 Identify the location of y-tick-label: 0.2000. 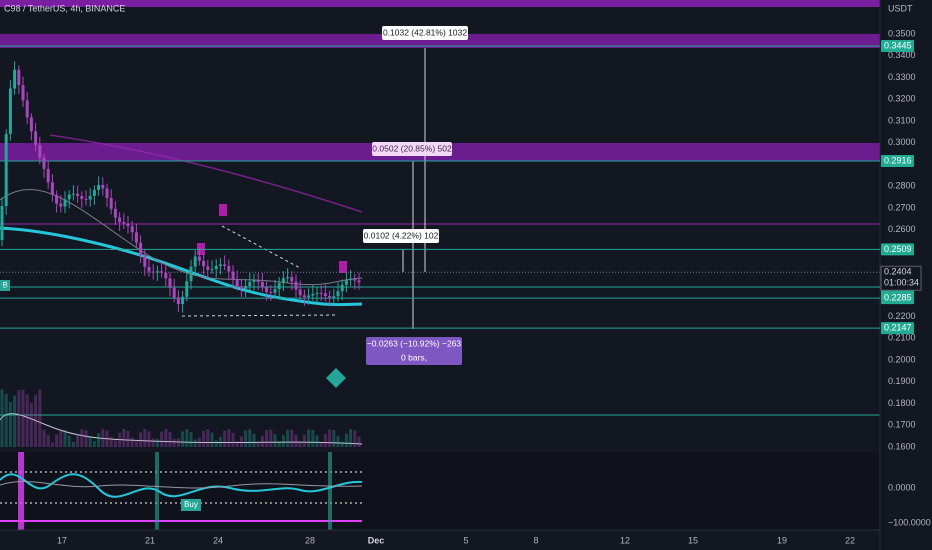
(902, 359).